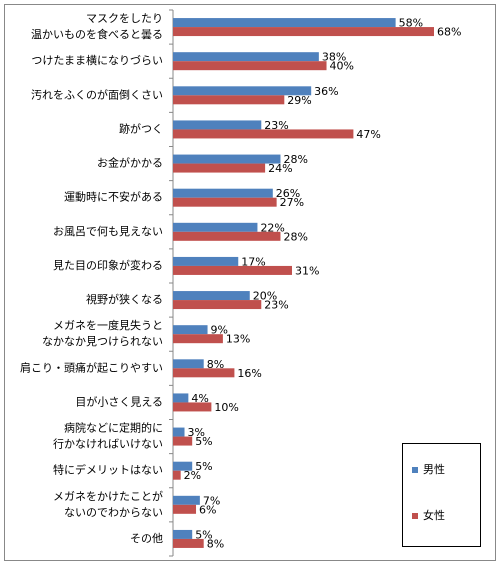 The width and height of the screenshot is (500, 569). What do you see at coordinates (307, 270) in the screenshot?
I see `value-label: 31%` at bounding box center [307, 270].